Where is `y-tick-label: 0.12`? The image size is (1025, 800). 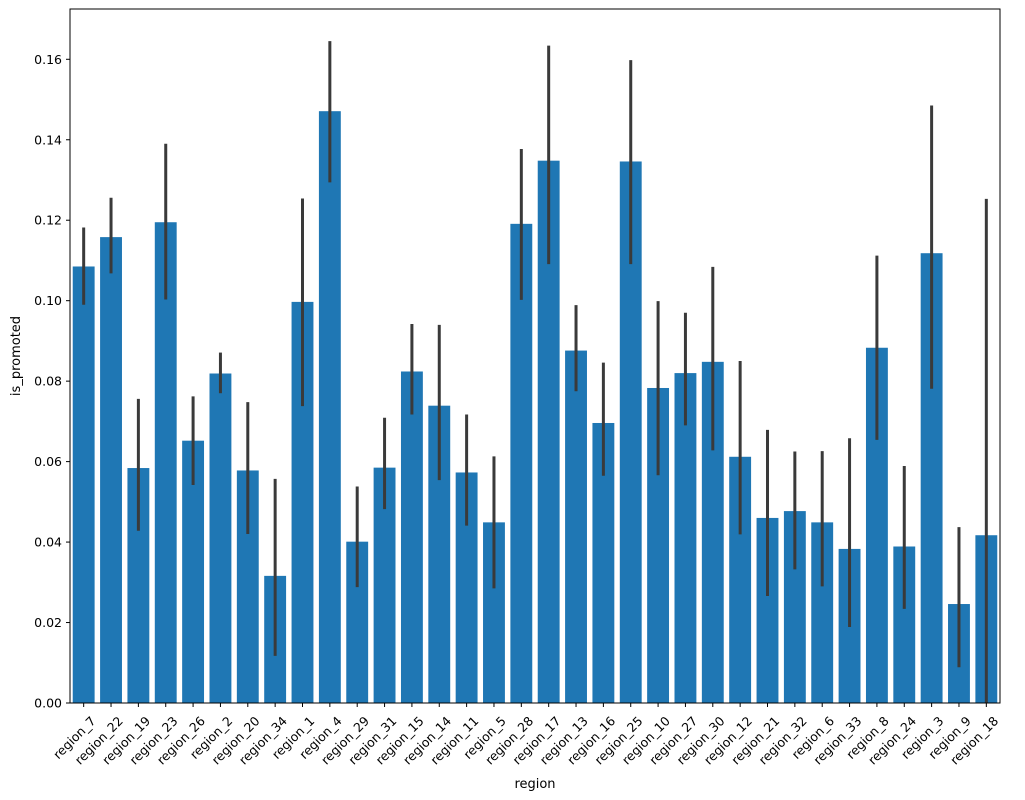 y-tick-label: 0.12 is located at coordinates (48, 220).